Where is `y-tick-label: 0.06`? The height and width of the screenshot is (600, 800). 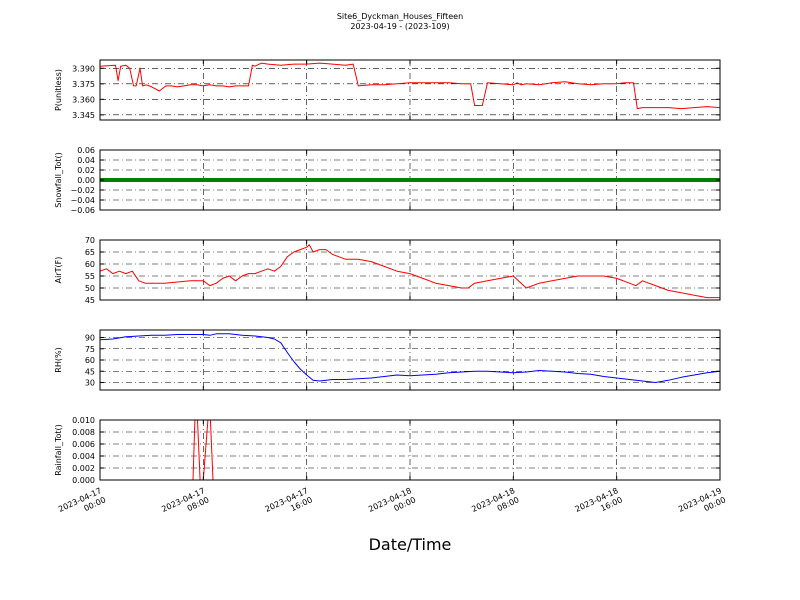
y-tick-label: 0.06 is located at coordinates (86, 150).